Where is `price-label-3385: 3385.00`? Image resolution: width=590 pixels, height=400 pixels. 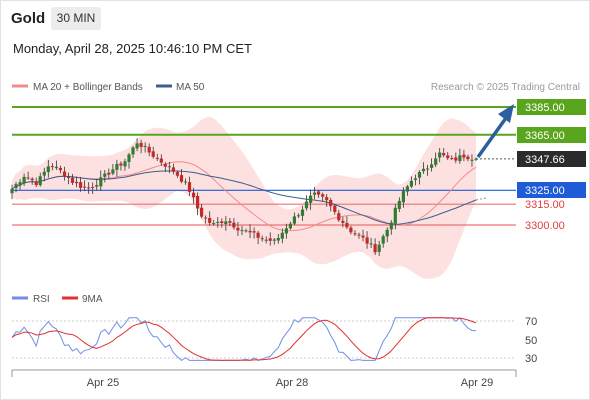 price-label-3385: 3385.00 is located at coordinates (545, 108).